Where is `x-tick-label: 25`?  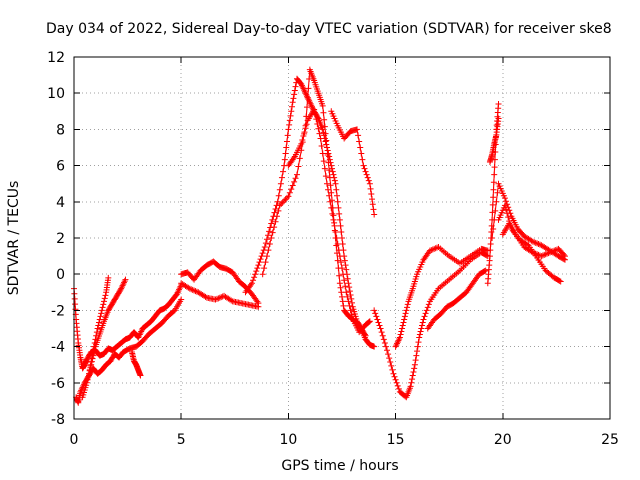 x-tick-label: 25 is located at coordinates (610, 440).